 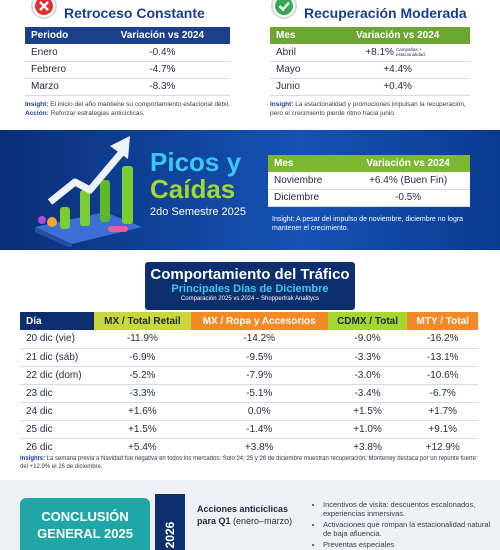 What do you see at coordinates (142, 339) in the screenshot?
I see `cell: -11.9%` at bounding box center [142, 339].